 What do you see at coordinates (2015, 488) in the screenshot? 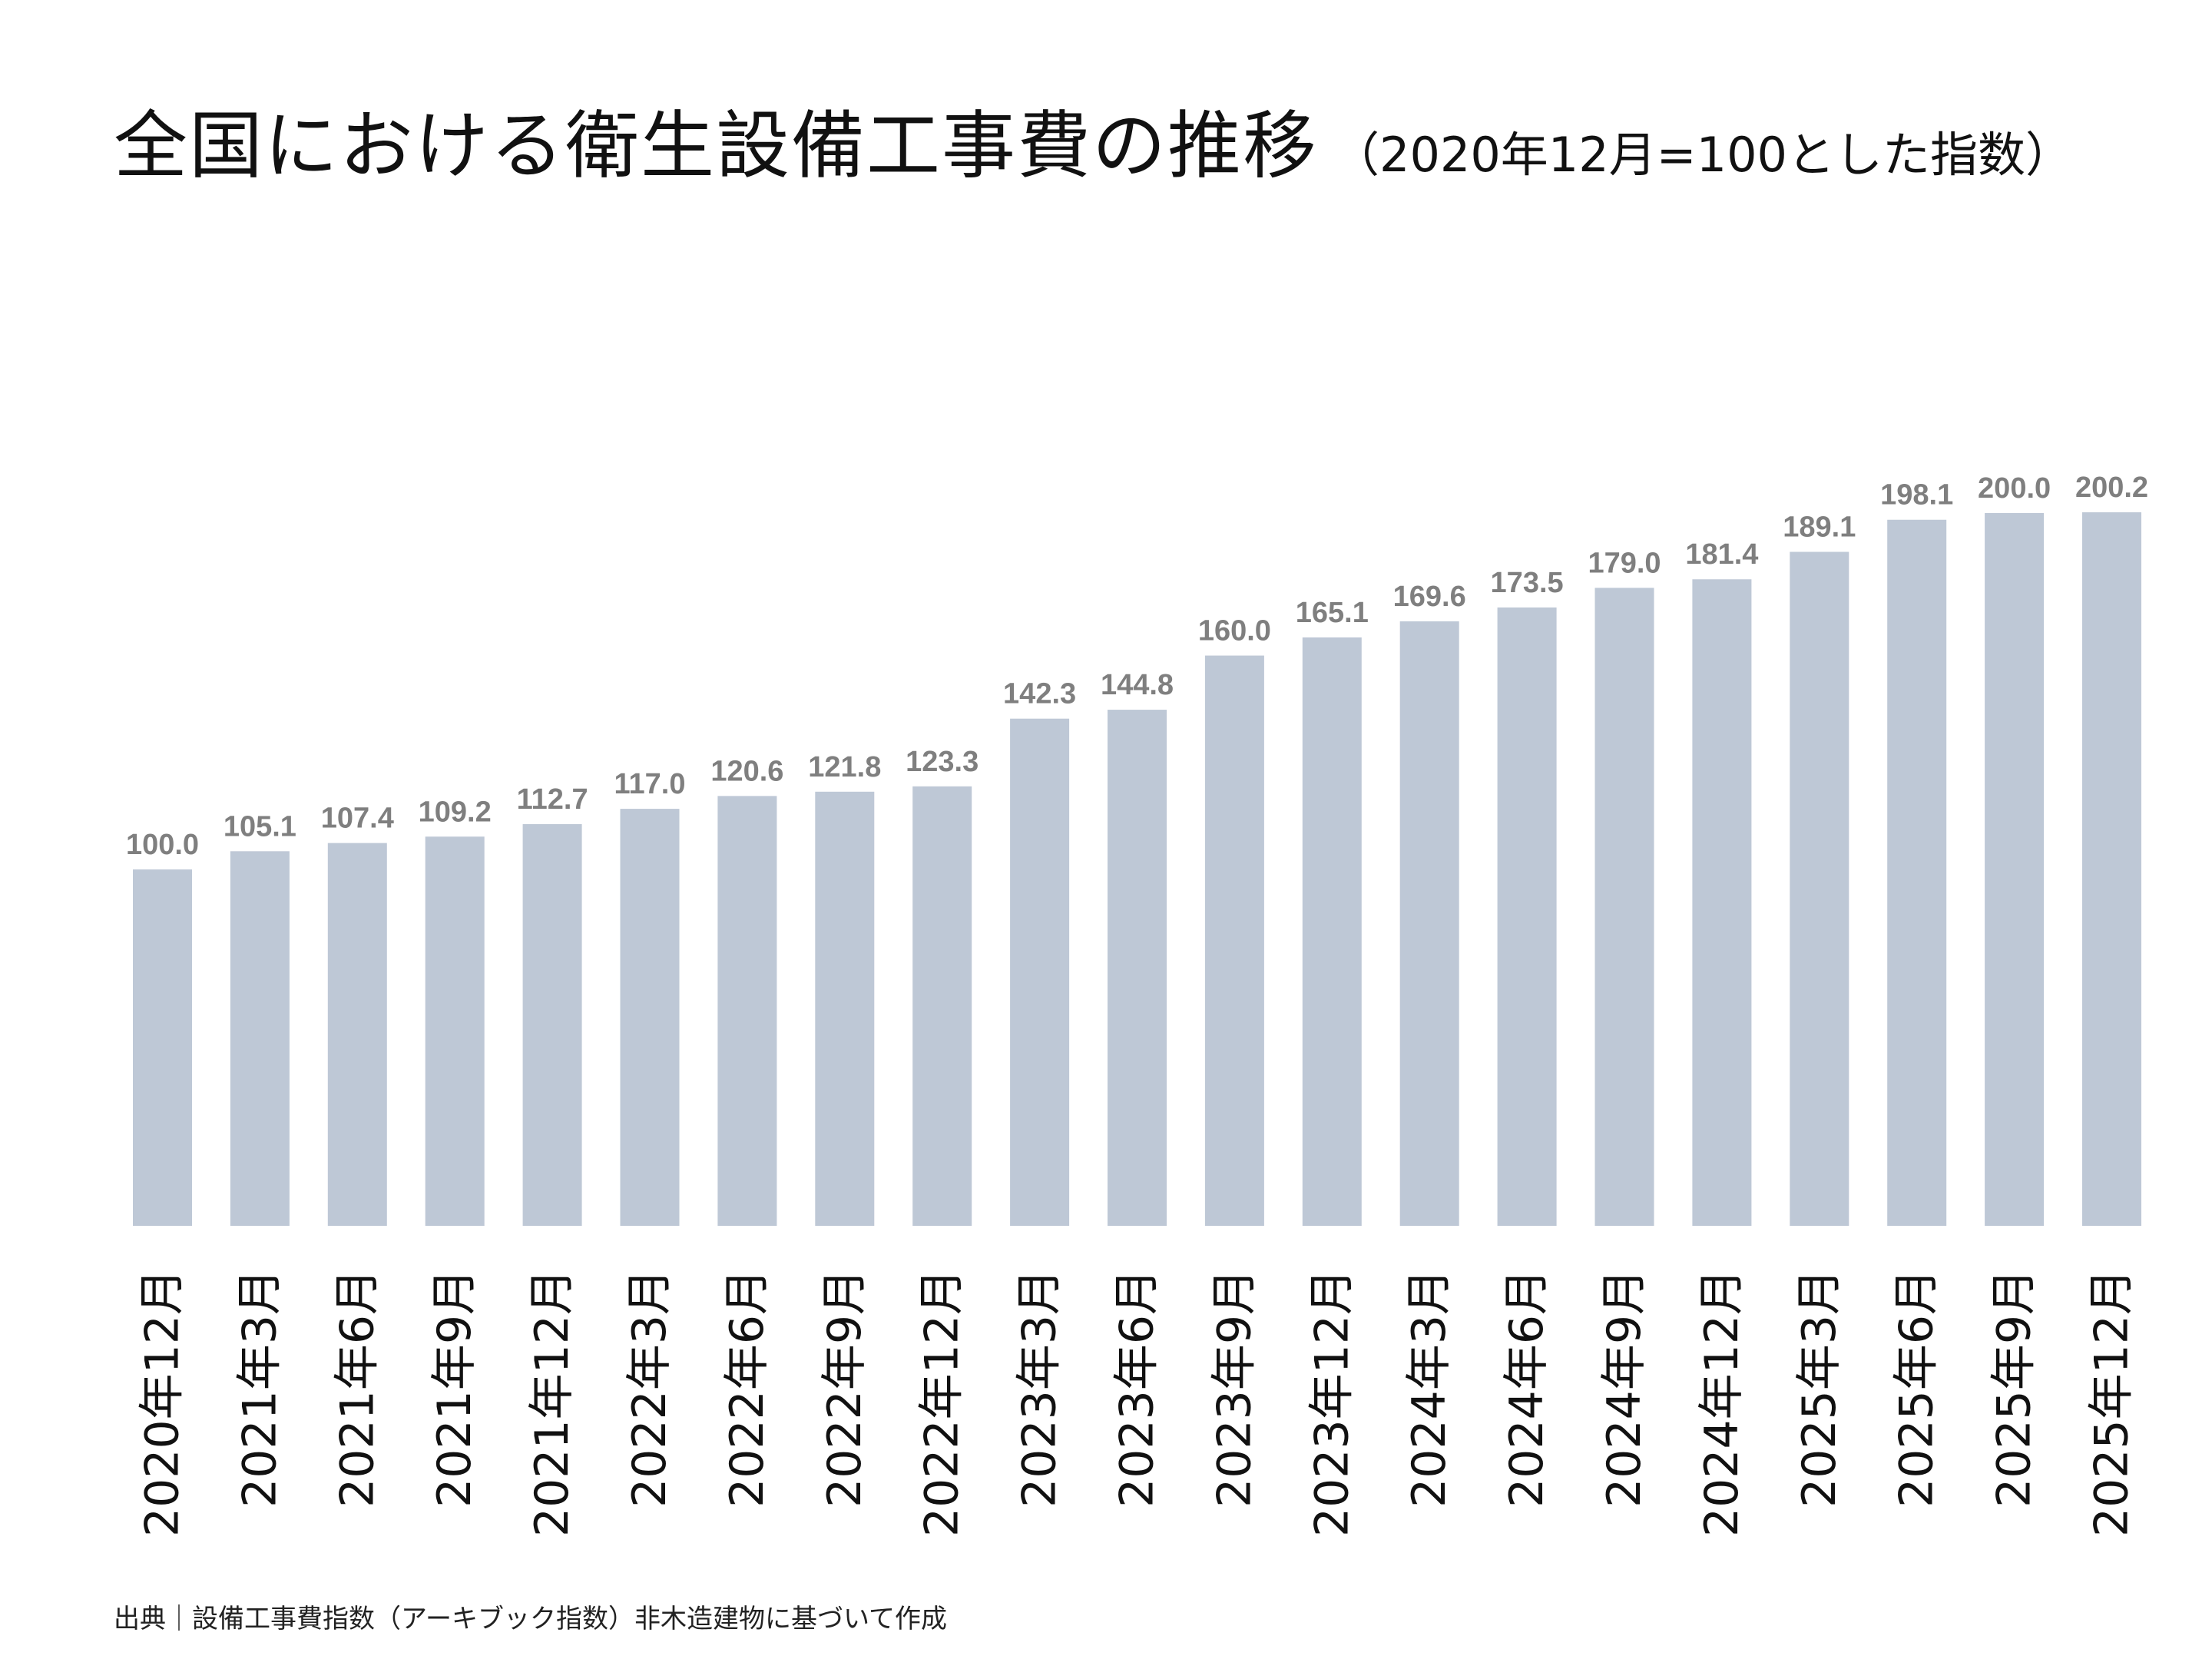
I see `data-label: 200.0` at bounding box center [2015, 488].